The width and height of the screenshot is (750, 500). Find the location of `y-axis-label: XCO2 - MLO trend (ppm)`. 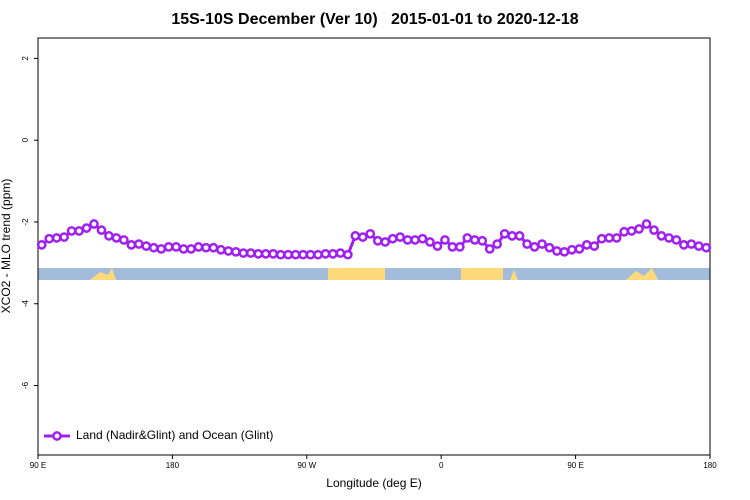

y-axis-label: XCO2 - MLO trend (ppm) is located at coordinates (6, 246).